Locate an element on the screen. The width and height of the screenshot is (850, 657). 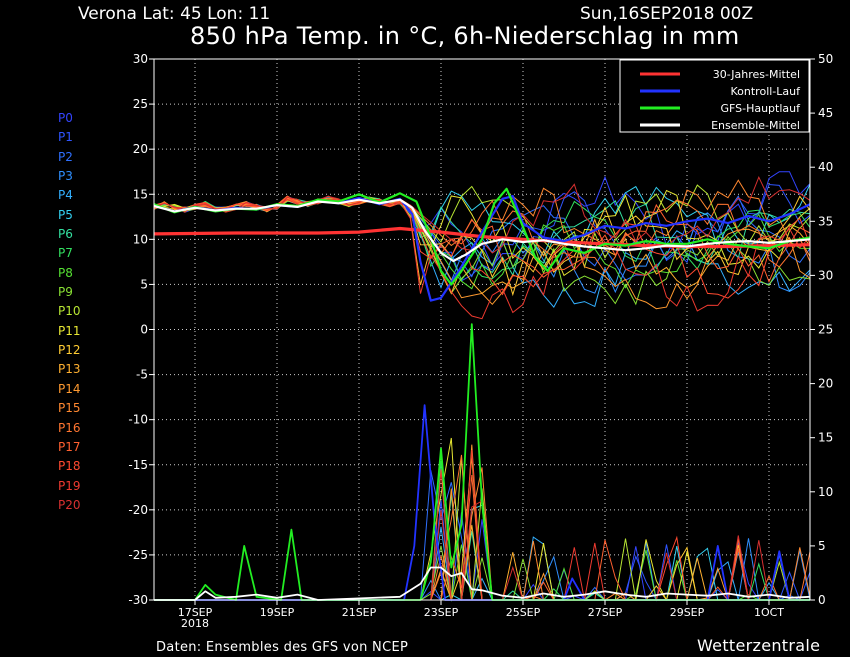
member-label: P3 is located at coordinates (65, 176).